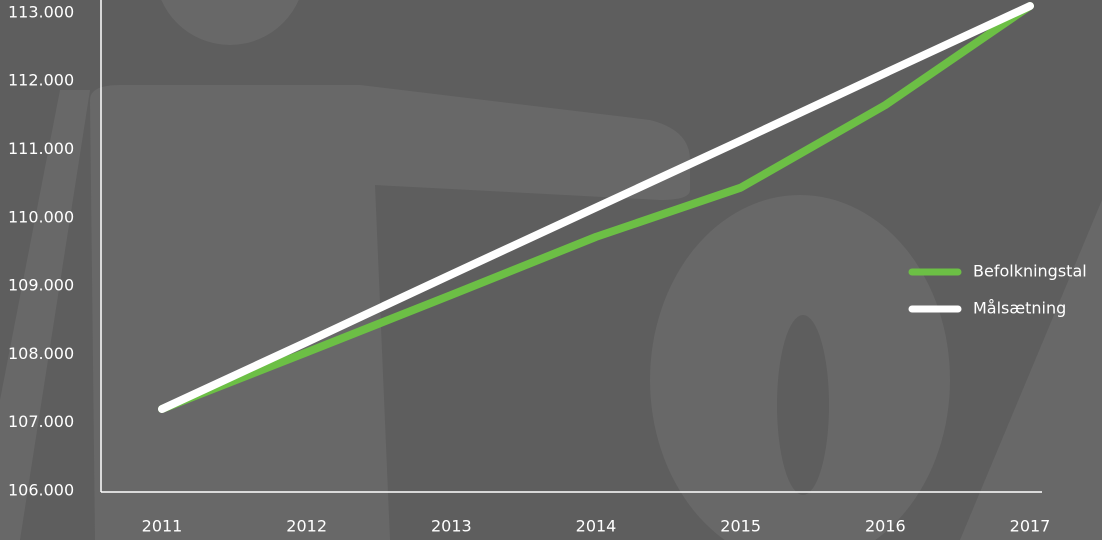 This screenshot has height=540, width=1102. I want to click on y-tick-label: 111.000, so click(41, 148).